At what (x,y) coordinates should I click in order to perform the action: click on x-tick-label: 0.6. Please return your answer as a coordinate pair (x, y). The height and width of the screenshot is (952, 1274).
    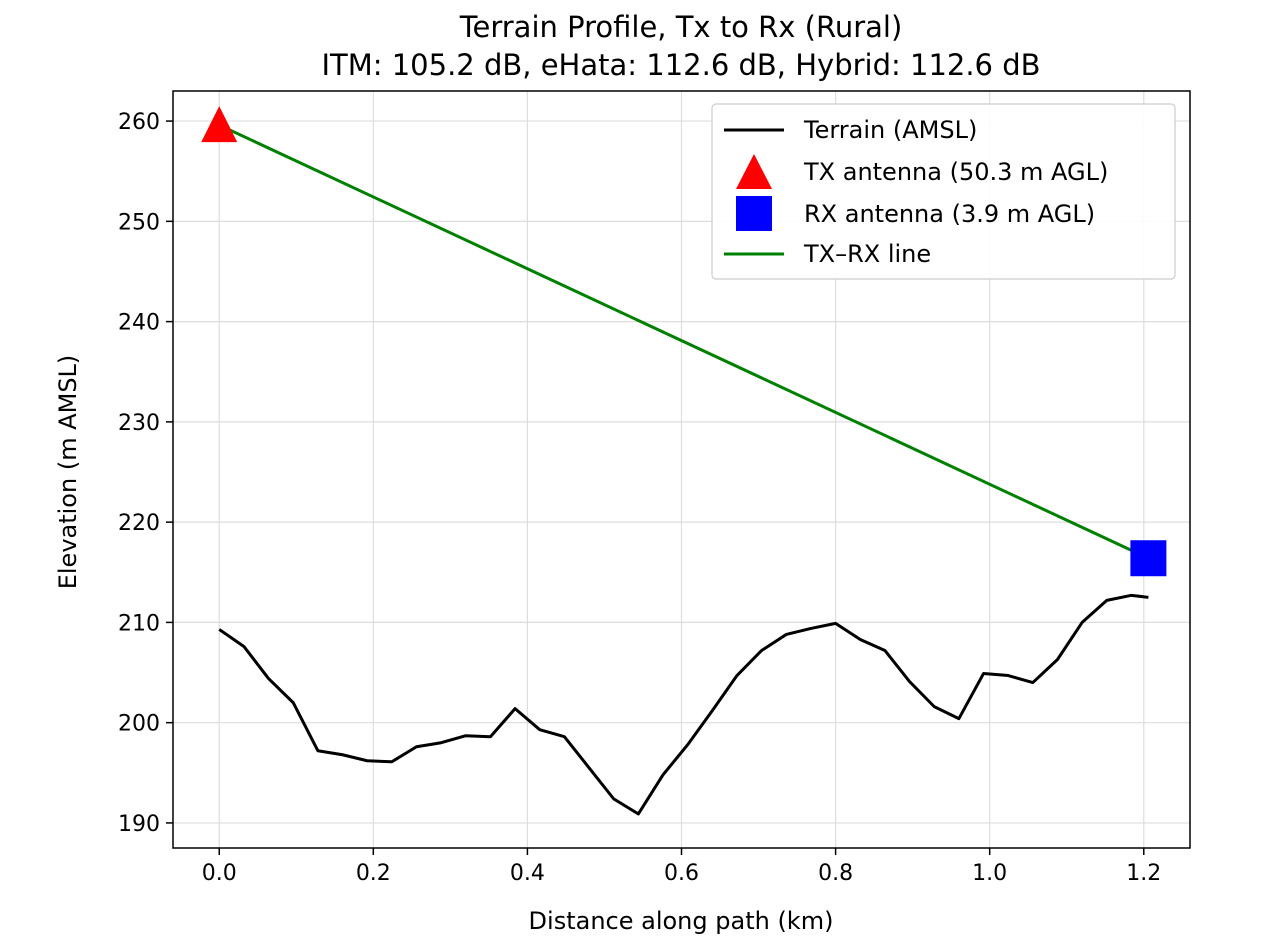
    Looking at the image, I should click on (681, 873).